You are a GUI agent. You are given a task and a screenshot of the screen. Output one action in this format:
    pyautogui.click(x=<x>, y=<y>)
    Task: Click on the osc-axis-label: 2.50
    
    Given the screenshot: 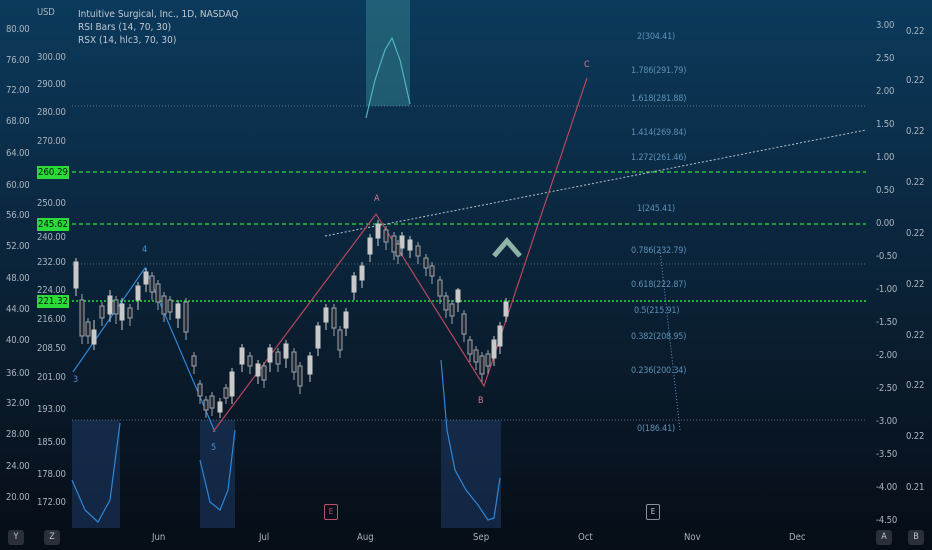 What is the action you would take?
    pyautogui.click(x=885, y=58)
    